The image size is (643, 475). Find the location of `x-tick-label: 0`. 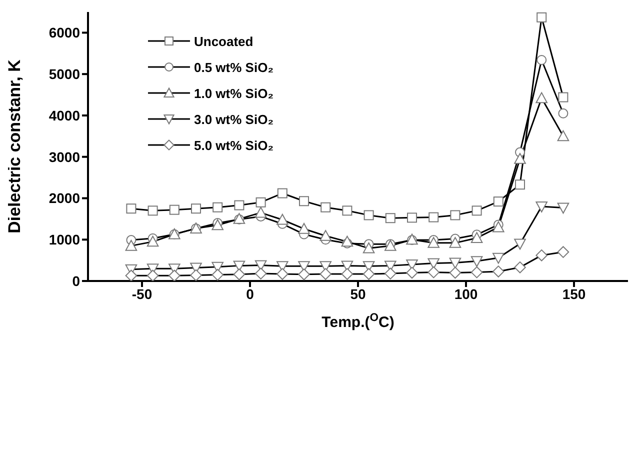

x-tick-label: 0 is located at coordinates (250, 294).